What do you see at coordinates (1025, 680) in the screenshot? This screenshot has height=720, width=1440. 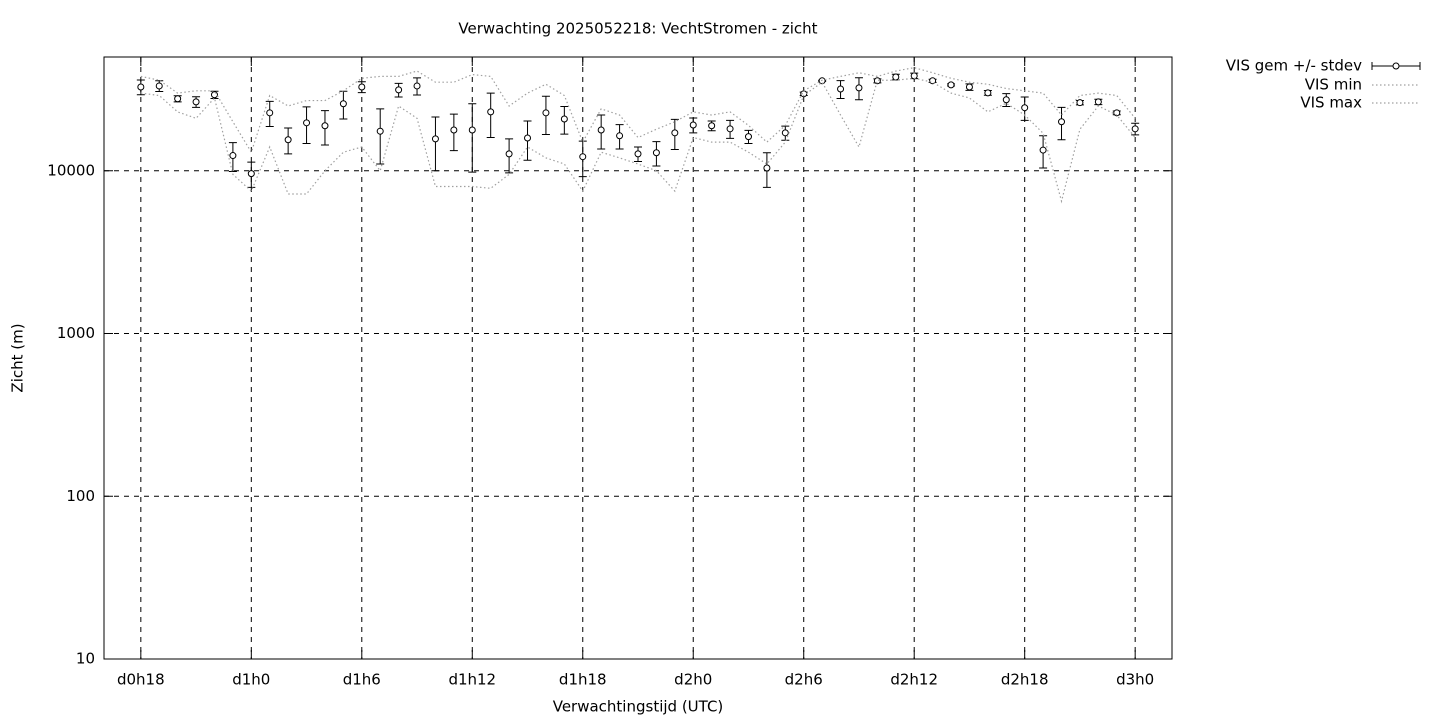 I see `x-tick-label: d2h18` at bounding box center [1025, 680].